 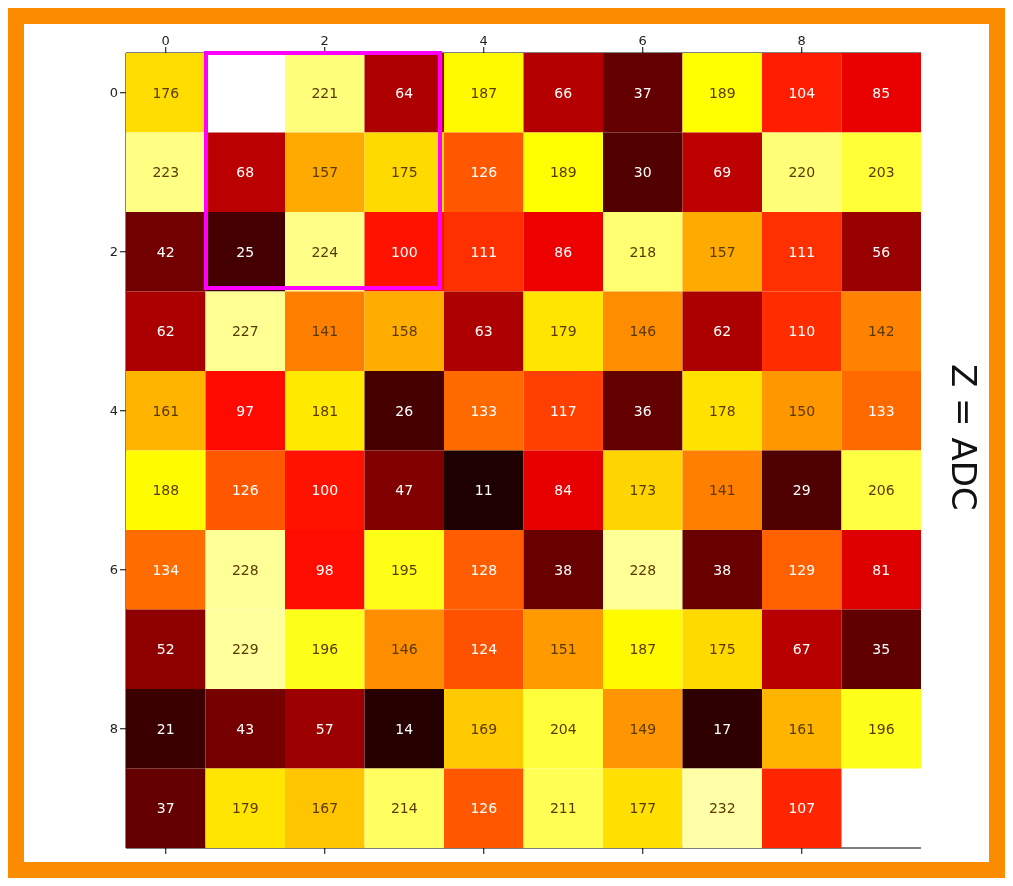 I want to click on data-label: 221, so click(x=325, y=92).